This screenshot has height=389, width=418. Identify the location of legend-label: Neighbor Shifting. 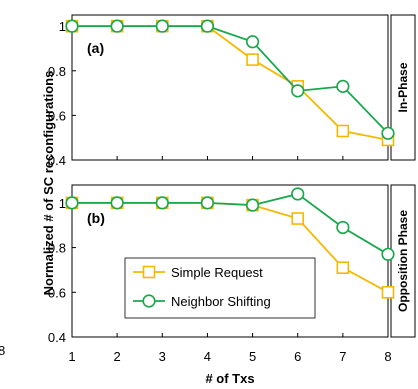
(221, 301).